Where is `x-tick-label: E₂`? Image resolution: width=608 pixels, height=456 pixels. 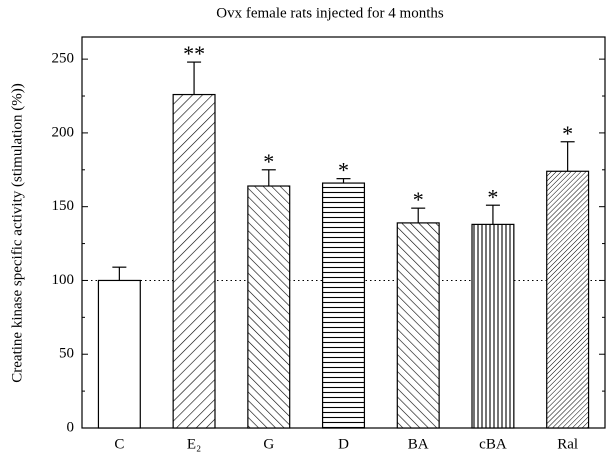
x-tick-label: E₂ is located at coordinates (194, 444).